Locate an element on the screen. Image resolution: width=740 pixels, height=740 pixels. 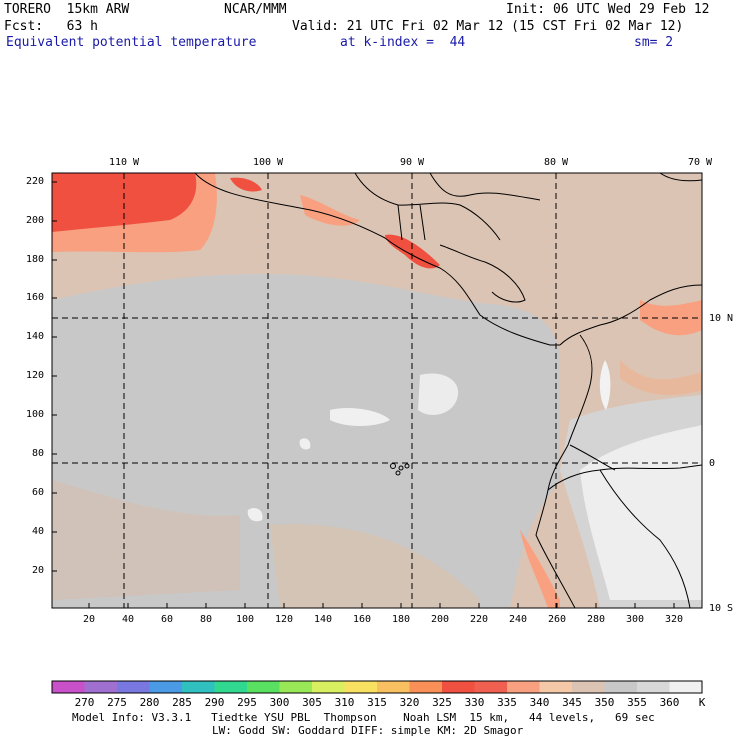
y-tick: 200 is located at coordinates (34, 220).